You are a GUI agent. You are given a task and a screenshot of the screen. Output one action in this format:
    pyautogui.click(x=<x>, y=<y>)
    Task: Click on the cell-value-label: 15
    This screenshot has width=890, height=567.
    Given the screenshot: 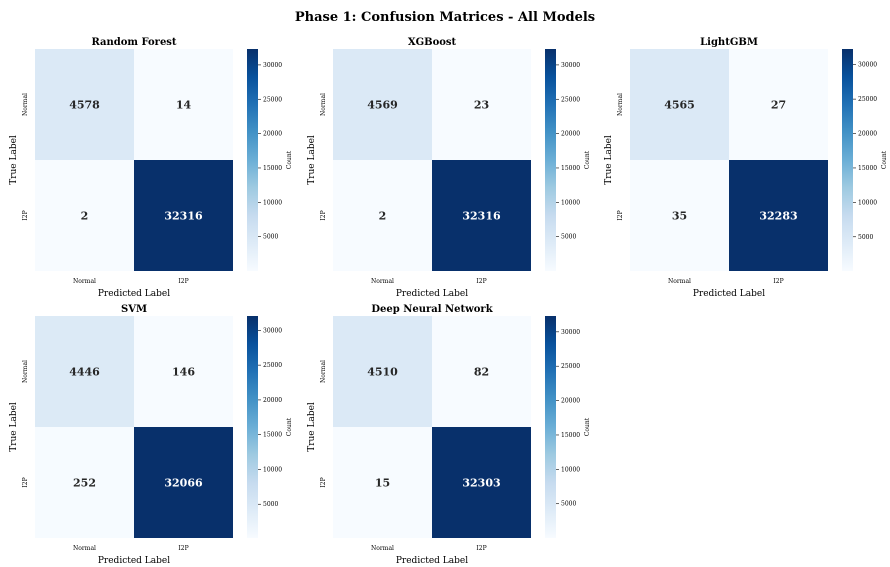 What is the action you would take?
    pyautogui.click(x=382, y=483)
    